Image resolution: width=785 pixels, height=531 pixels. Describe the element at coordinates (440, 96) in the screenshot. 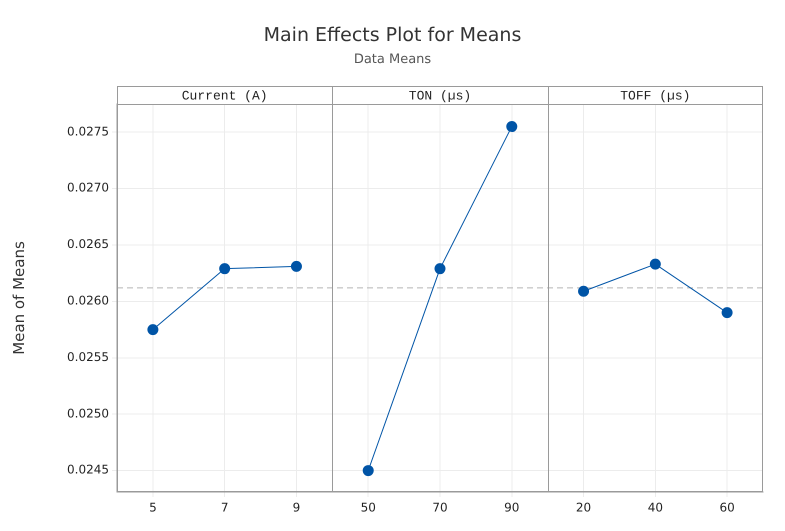

I see `text: TON (µs)` at that location.